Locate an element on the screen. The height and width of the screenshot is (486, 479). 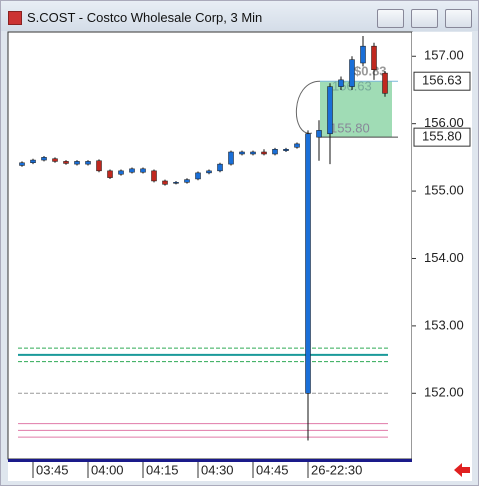
maximize-button is located at coordinates (424, 18).